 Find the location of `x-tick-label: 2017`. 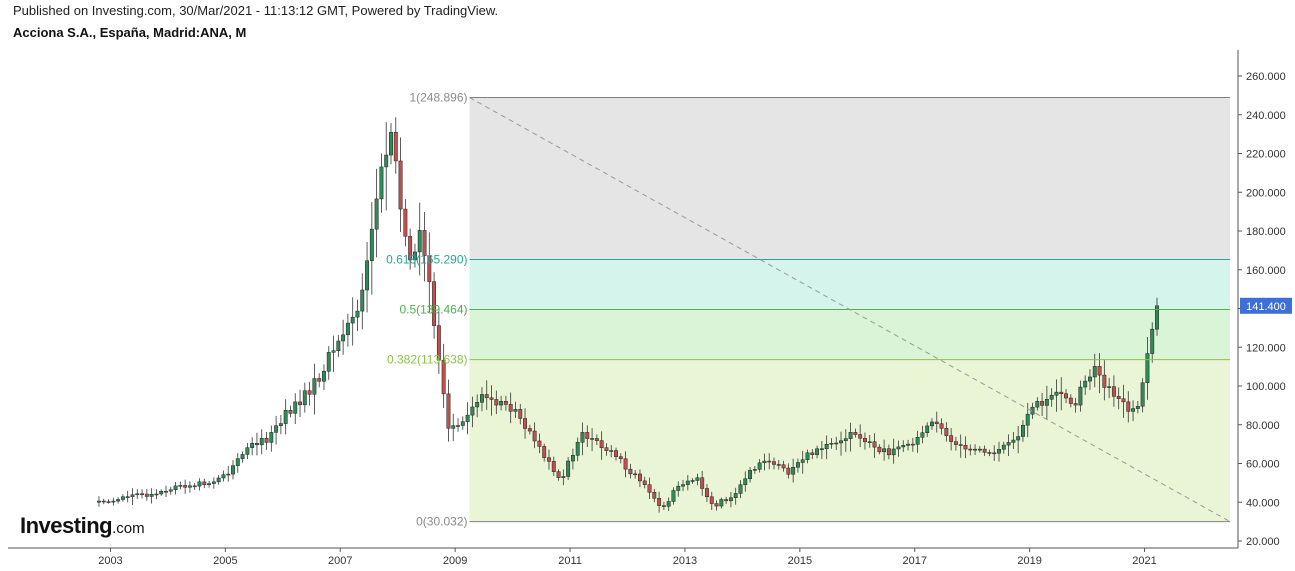

x-tick-label: 2017 is located at coordinates (915, 561).